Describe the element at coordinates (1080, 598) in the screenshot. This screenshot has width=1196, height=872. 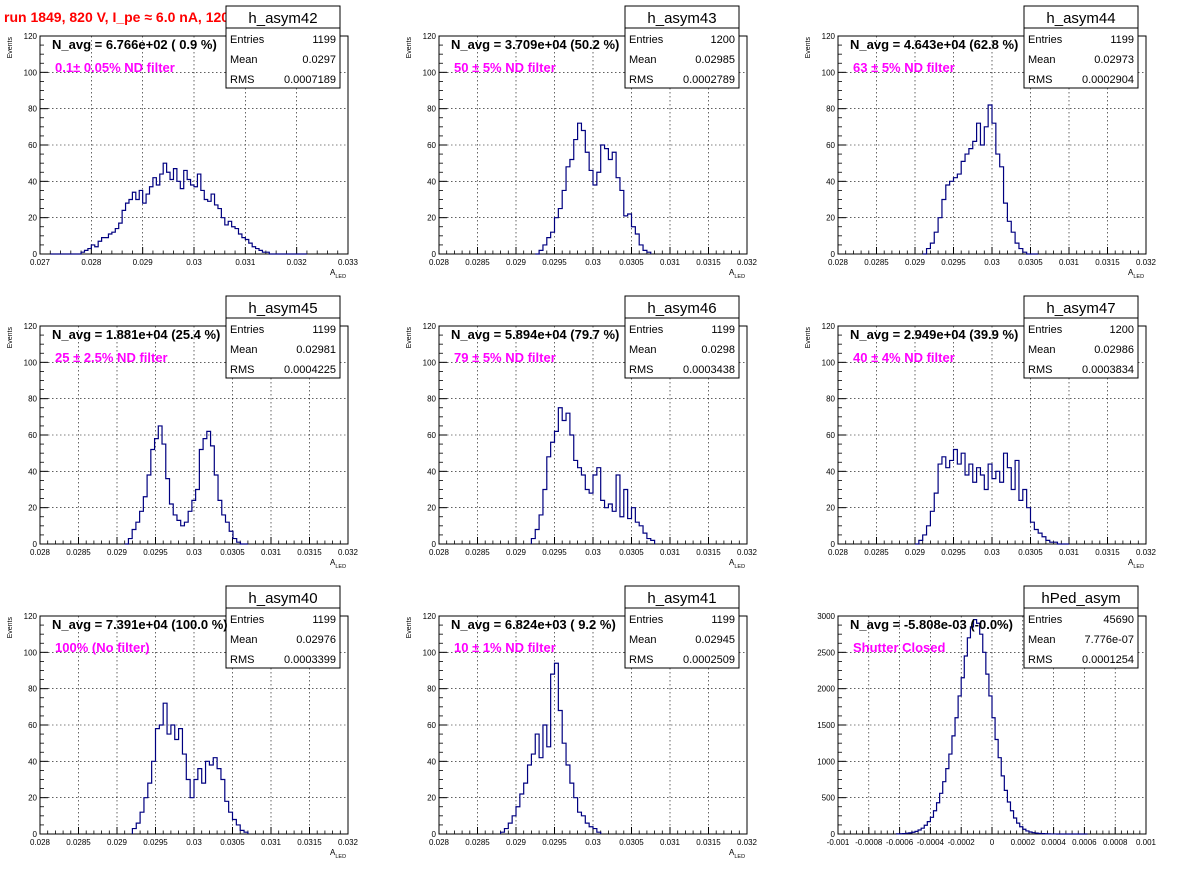
I see `histogram-name: hPed_asym` at that location.